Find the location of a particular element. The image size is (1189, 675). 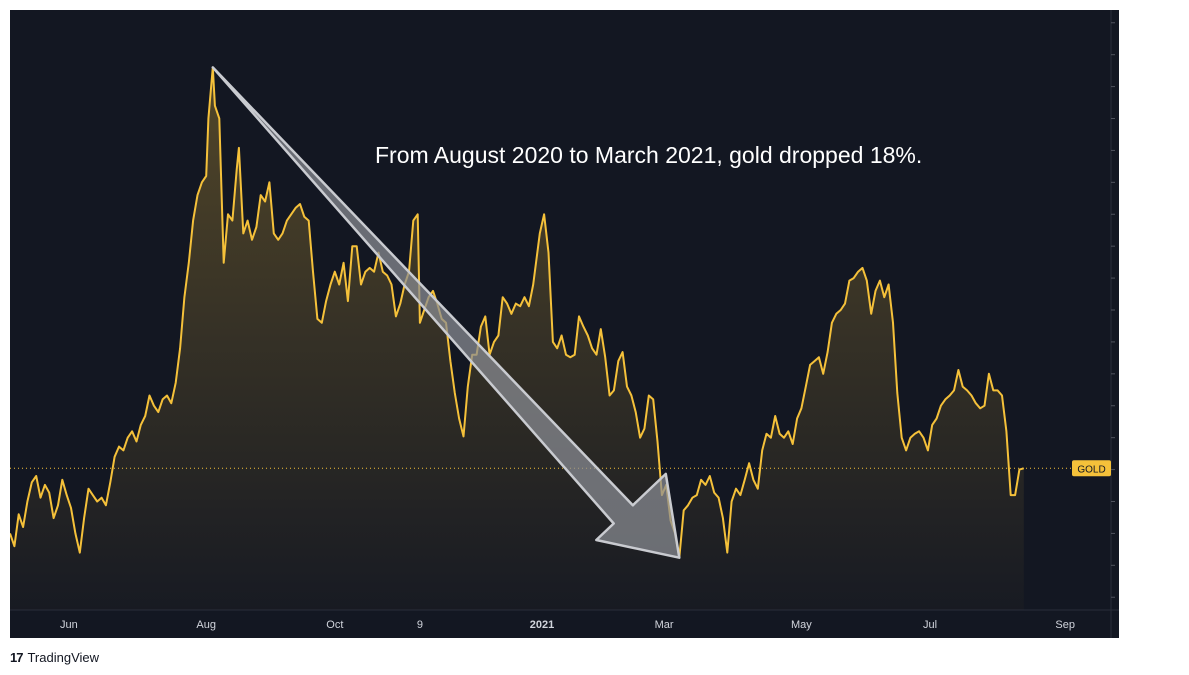

gold-badge-label: GOLD is located at coordinates (1091, 469).